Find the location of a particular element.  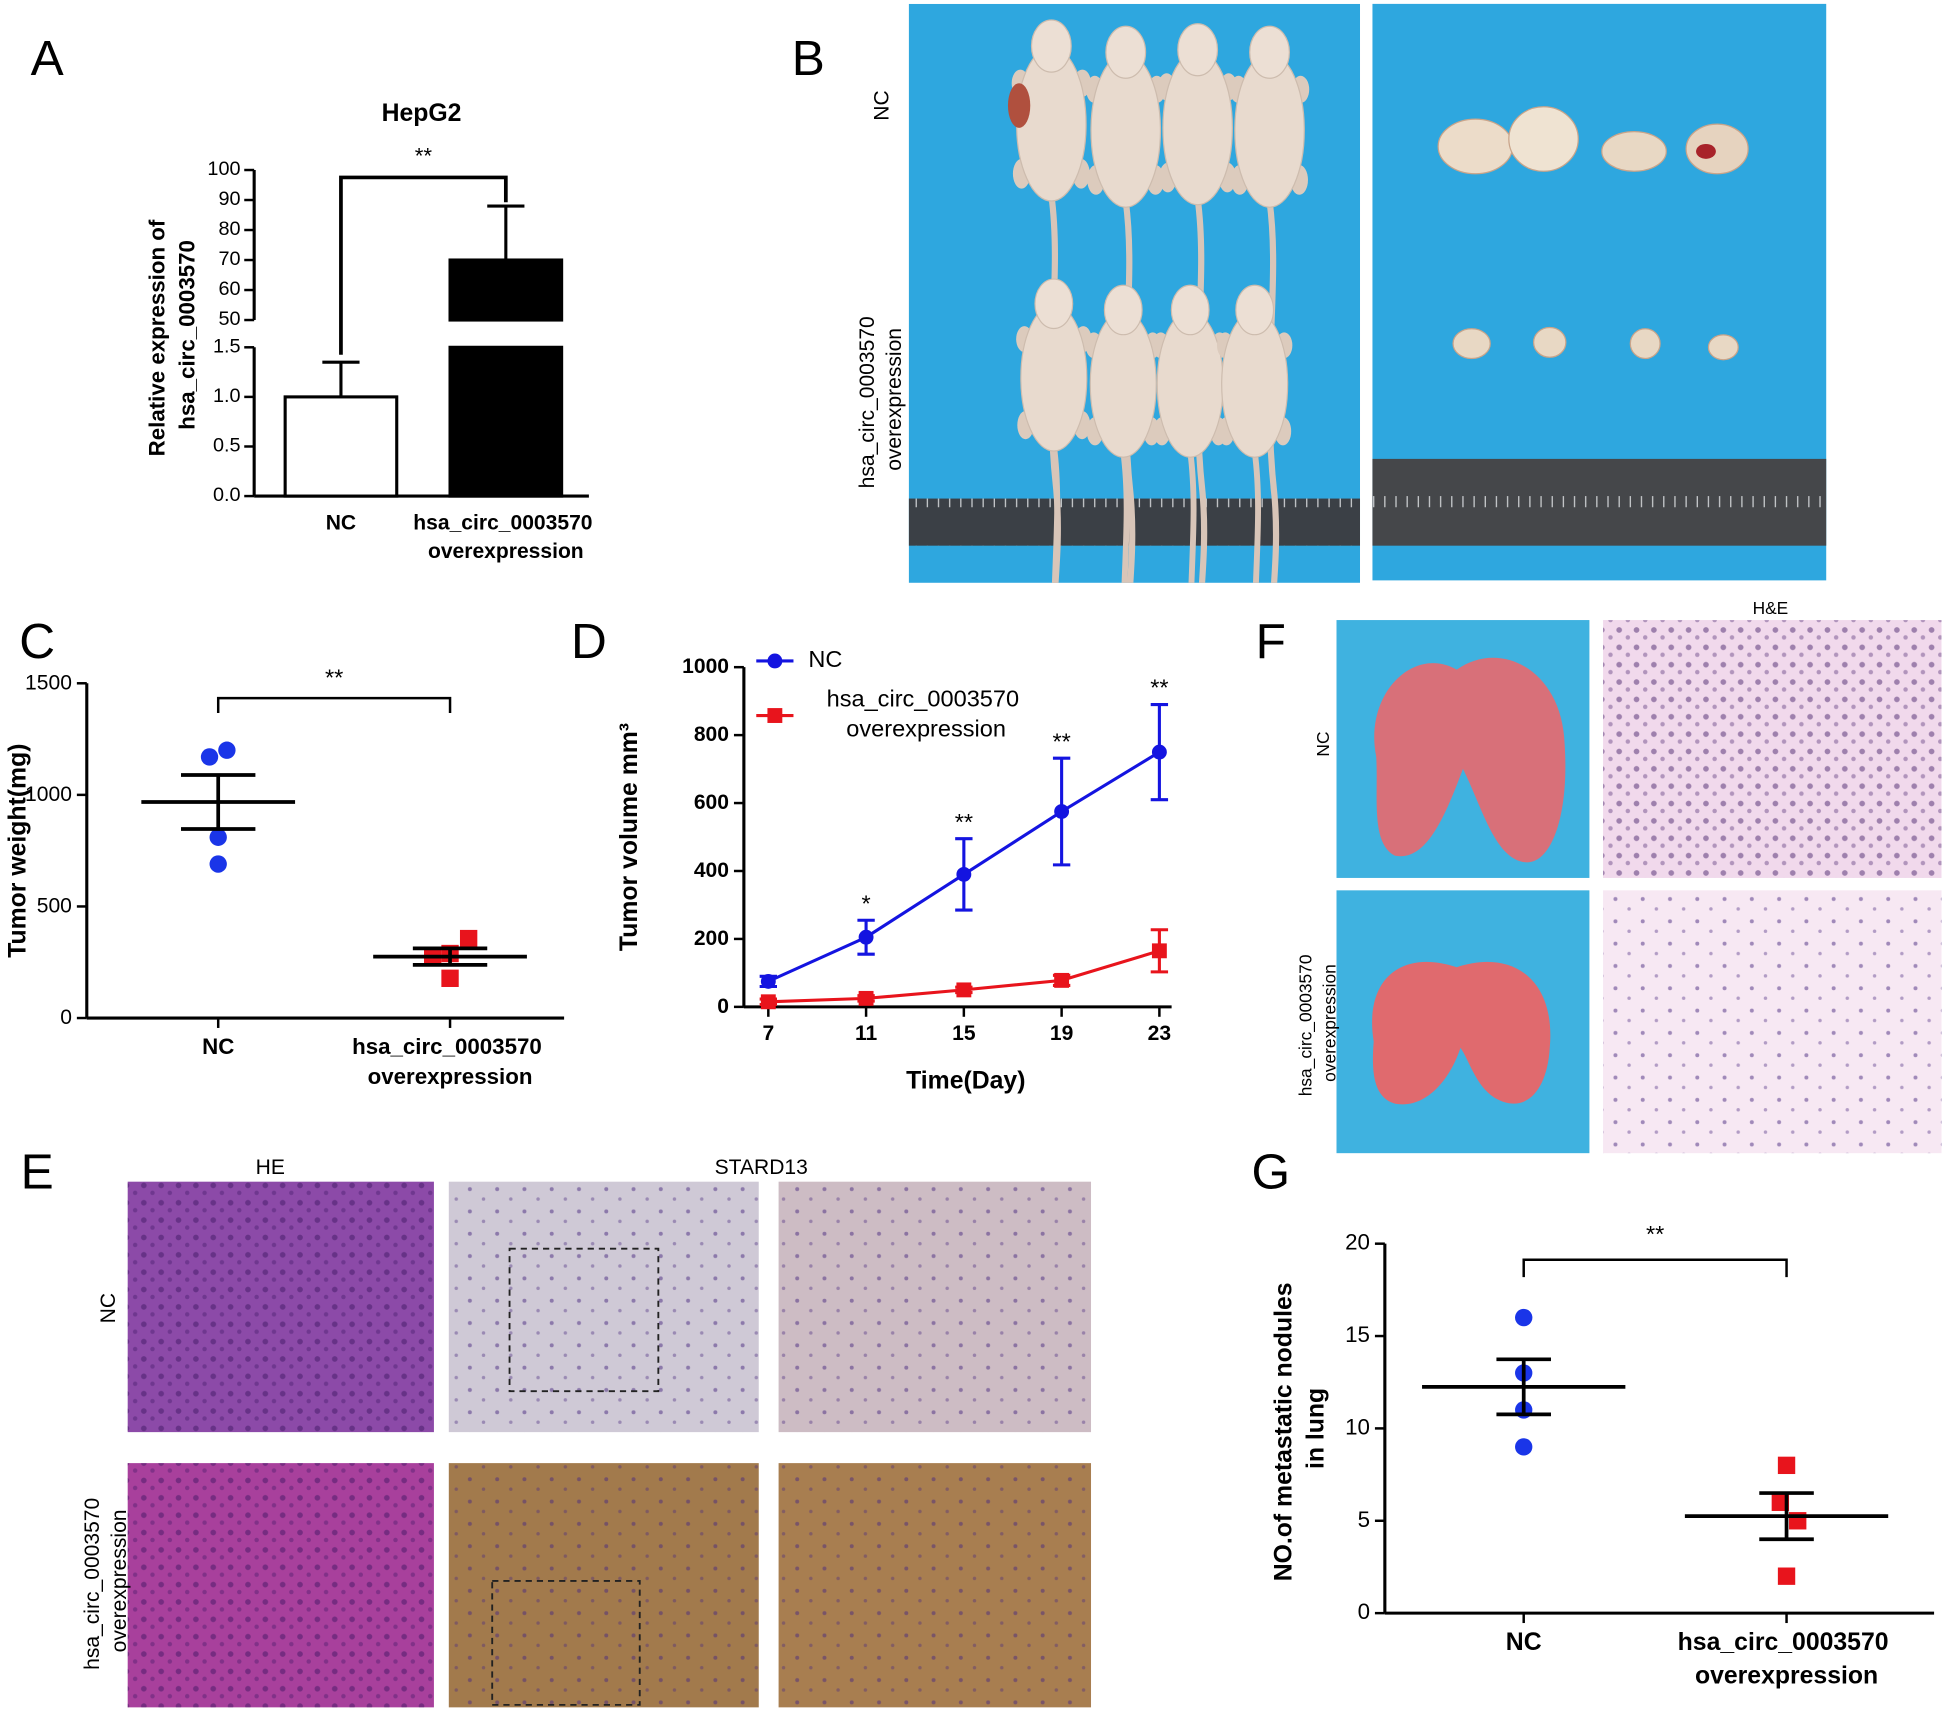

legend-label: hsa_circ_0003570 overexpression is located at coordinates (926, 714).